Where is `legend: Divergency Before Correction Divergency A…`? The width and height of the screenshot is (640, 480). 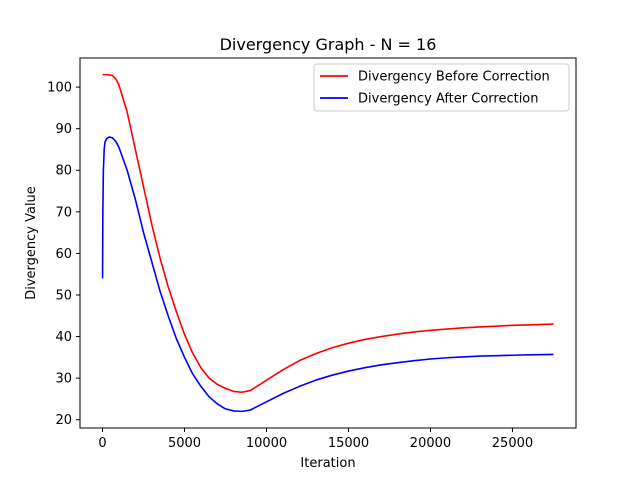
legend: Divergency Before Correction Divergency A… is located at coordinates (441, 87).